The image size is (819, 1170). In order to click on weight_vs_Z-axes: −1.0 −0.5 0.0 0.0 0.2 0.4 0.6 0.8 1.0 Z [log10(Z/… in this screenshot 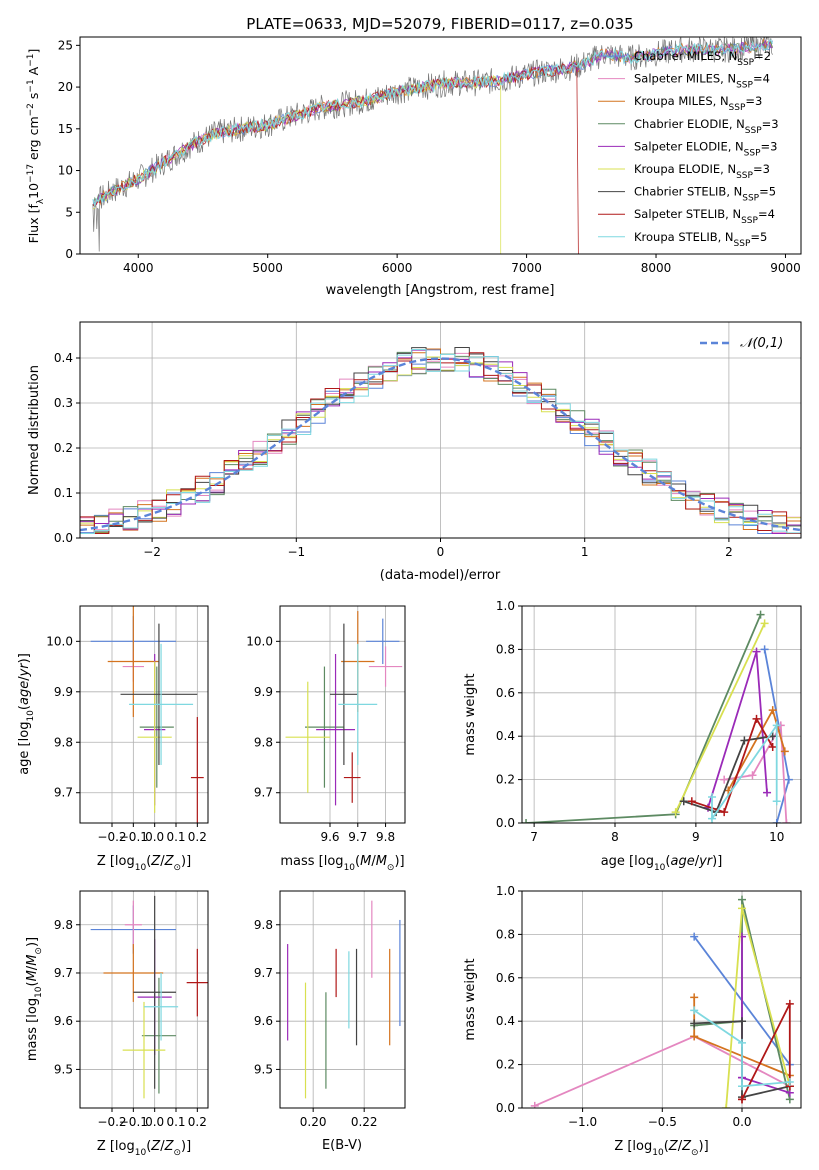, I will do `click(632, 1021)`.